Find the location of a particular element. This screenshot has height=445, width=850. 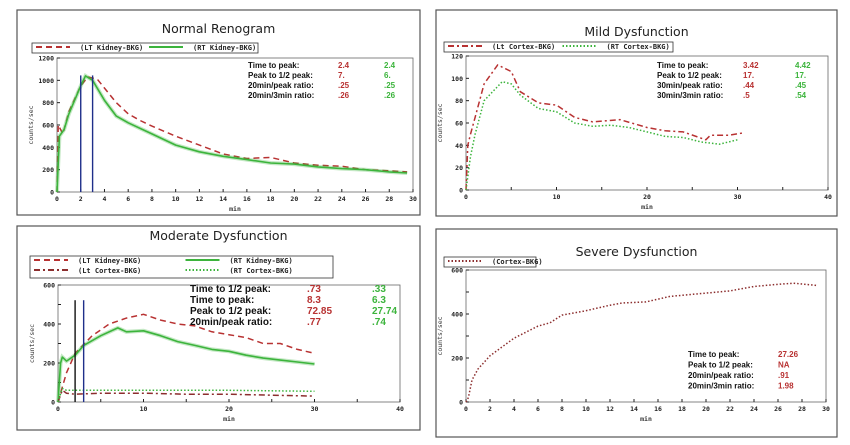

stat-value-lt: .73 is located at coordinates (314, 289).